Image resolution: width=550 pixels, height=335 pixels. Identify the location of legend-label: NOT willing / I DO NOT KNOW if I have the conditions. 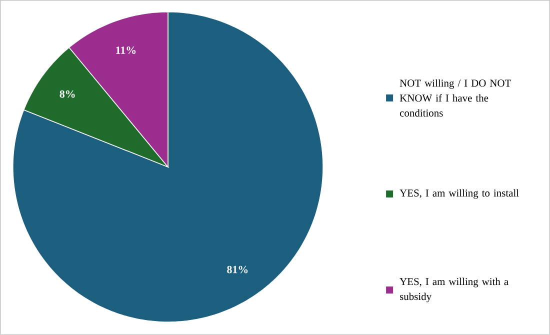
(456, 98).